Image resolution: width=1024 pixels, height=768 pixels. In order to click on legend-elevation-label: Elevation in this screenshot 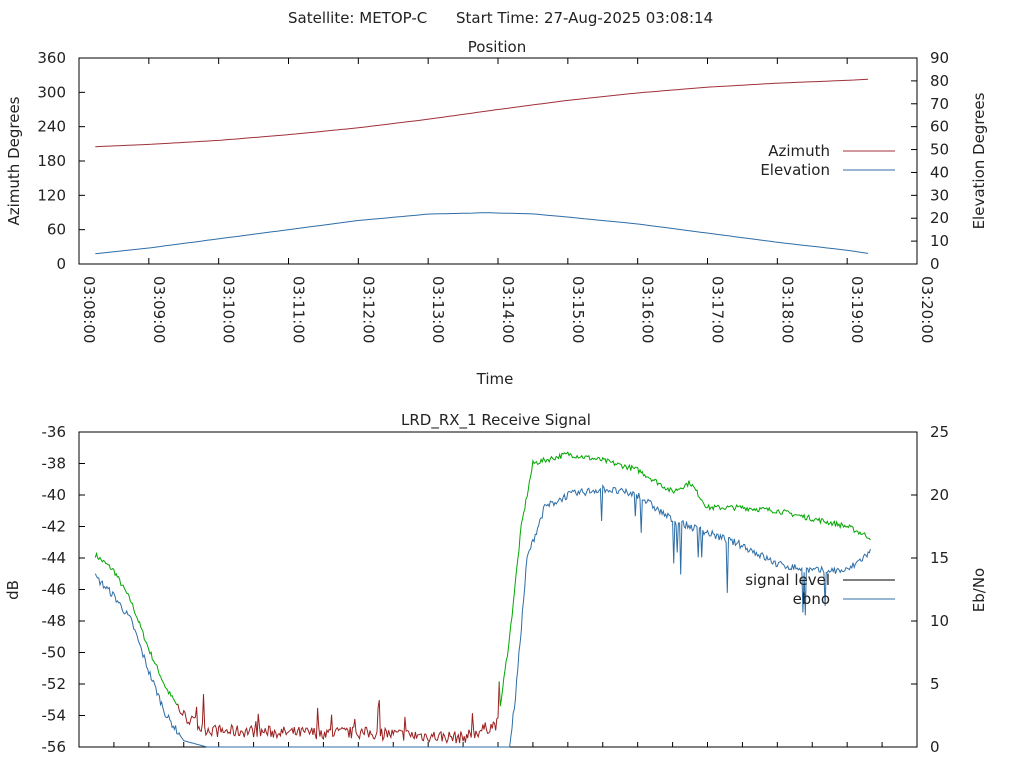, I will do `click(795, 170)`.